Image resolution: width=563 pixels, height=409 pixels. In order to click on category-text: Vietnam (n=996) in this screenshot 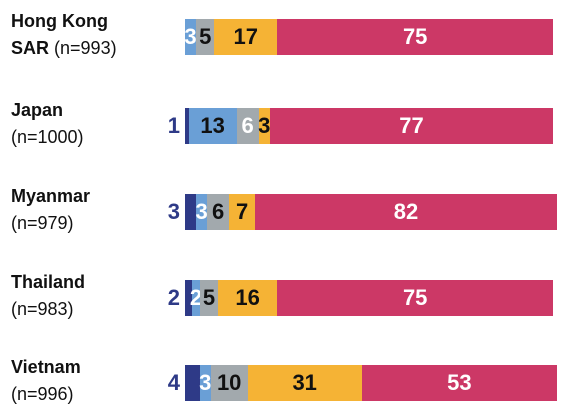, I will do `click(75, 381)`.